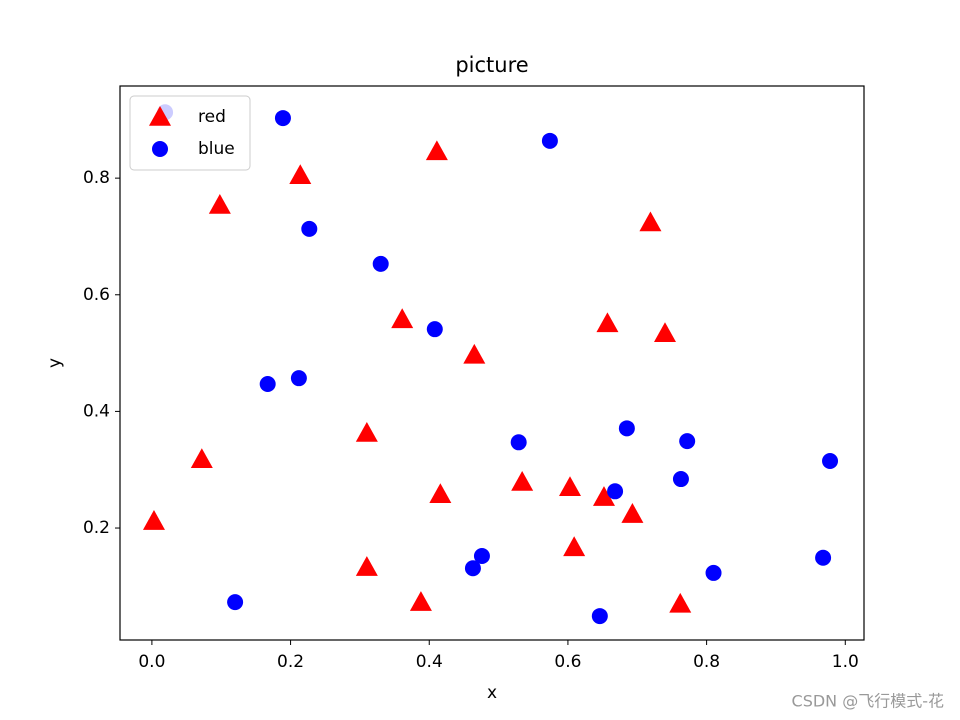 The image size is (960, 720). Describe the element at coordinates (567, 662) in the screenshot. I see `x-tick-label: 0.6` at that location.